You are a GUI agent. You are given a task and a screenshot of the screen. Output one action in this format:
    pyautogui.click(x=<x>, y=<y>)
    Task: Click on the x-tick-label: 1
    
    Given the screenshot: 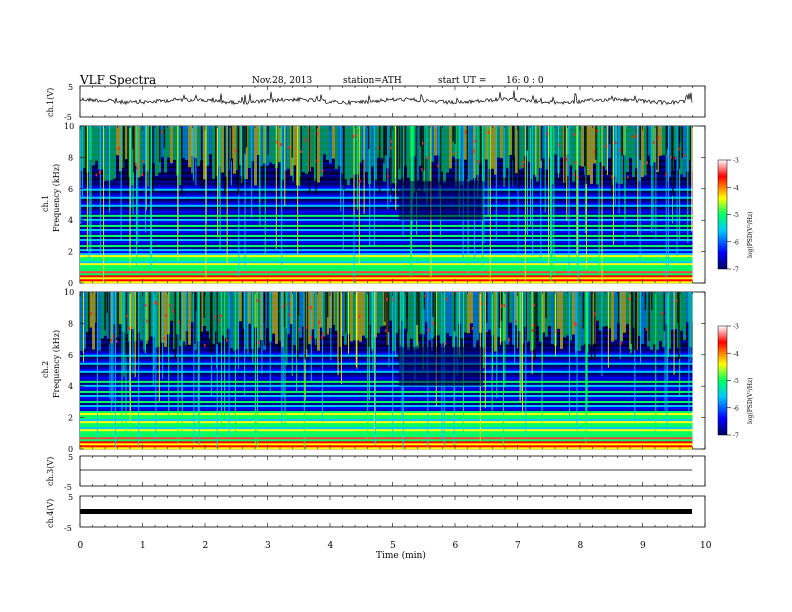 What is the action you would take?
    pyautogui.click(x=143, y=546)
    